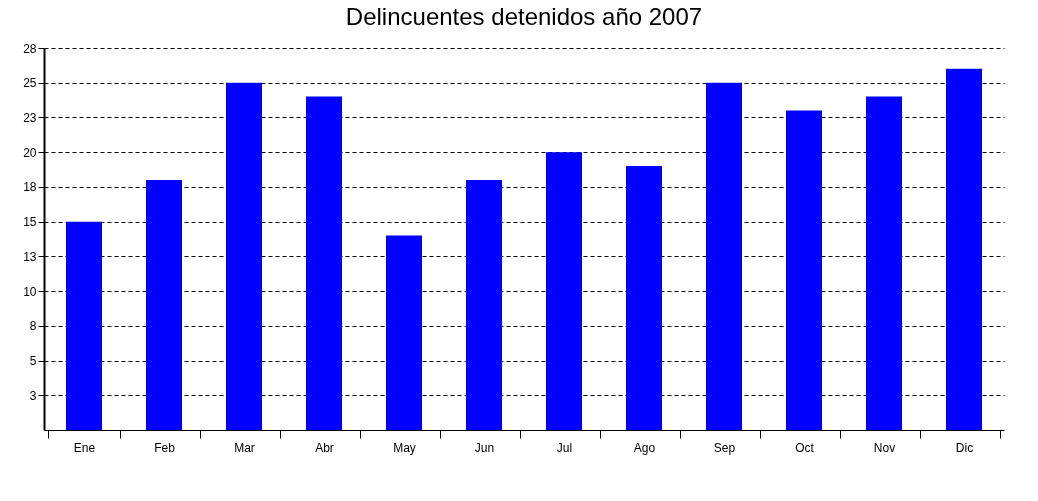 The height and width of the screenshot is (501, 1038). I want to click on y-tick-label: 28, so click(30, 48).